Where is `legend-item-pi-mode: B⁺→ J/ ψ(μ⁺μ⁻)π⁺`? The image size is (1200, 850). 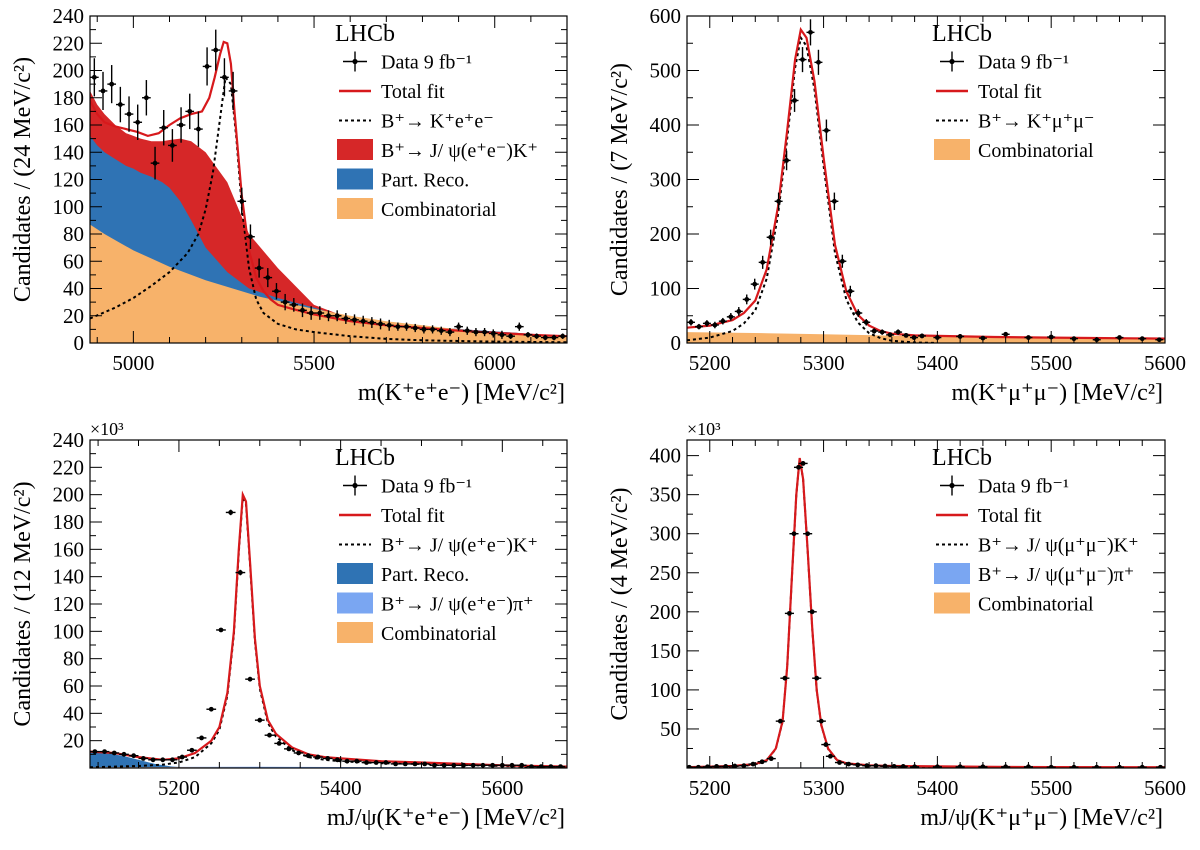 legend-item-pi-mode: B⁺→ J/ ψ(μ⁺μ⁻)π⁺ is located at coordinates (1034, 574).